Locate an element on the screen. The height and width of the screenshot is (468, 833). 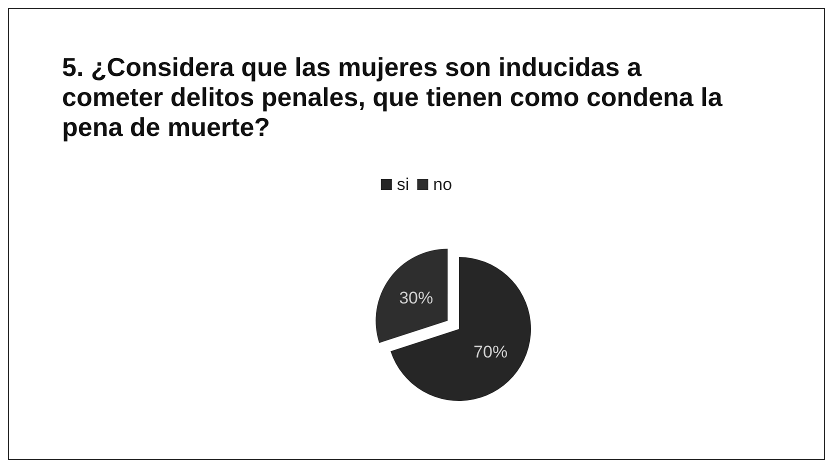
data-label: 30% is located at coordinates (416, 298).